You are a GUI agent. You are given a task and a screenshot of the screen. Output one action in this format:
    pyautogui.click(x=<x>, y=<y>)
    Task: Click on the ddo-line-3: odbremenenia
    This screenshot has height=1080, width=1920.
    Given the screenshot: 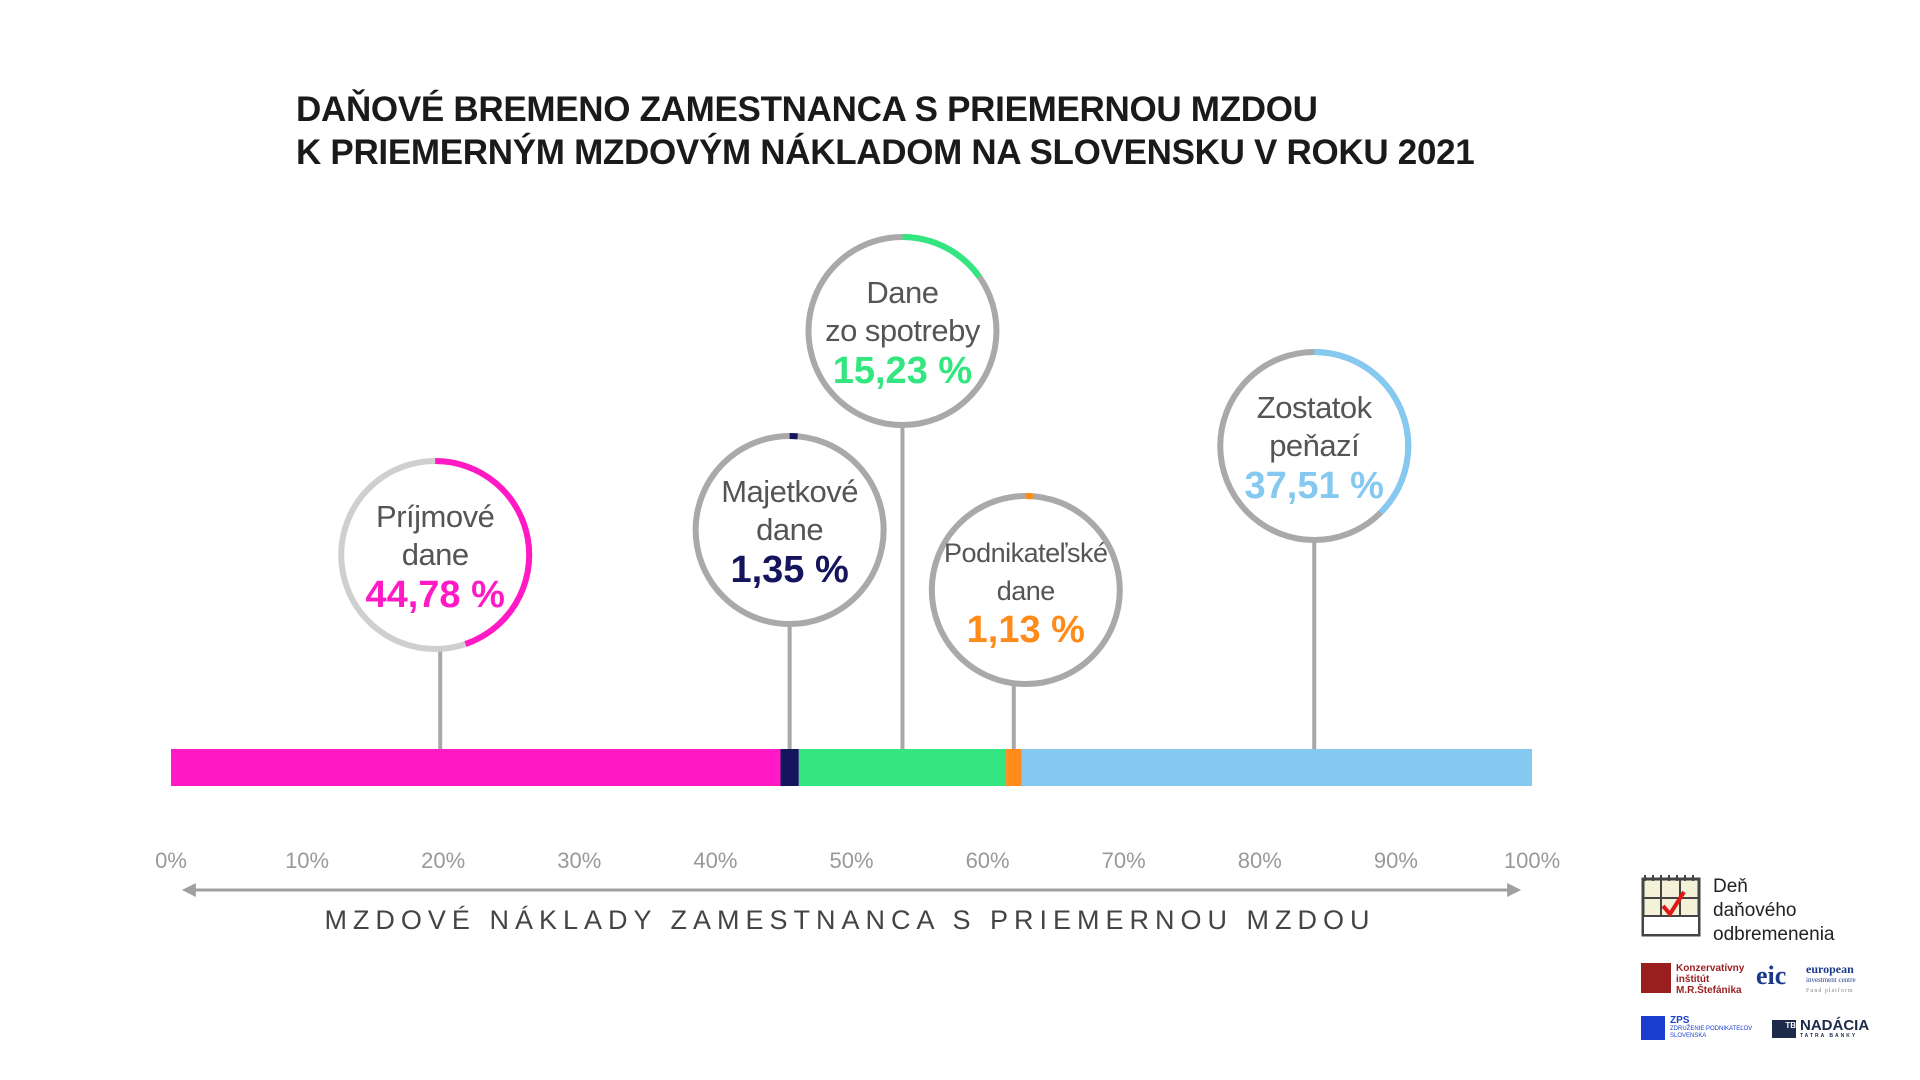 What is the action you would take?
    pyautogui.click(x=1774, y=934)
    